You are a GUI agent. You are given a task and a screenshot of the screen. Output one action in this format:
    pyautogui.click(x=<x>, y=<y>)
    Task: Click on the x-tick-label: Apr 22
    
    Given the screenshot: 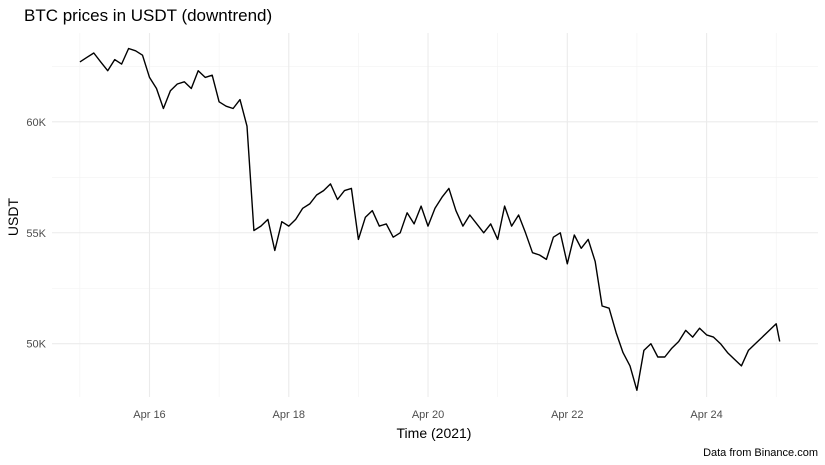 What is the action you would take?
    pyautogui.click(x=567, y=415)
    